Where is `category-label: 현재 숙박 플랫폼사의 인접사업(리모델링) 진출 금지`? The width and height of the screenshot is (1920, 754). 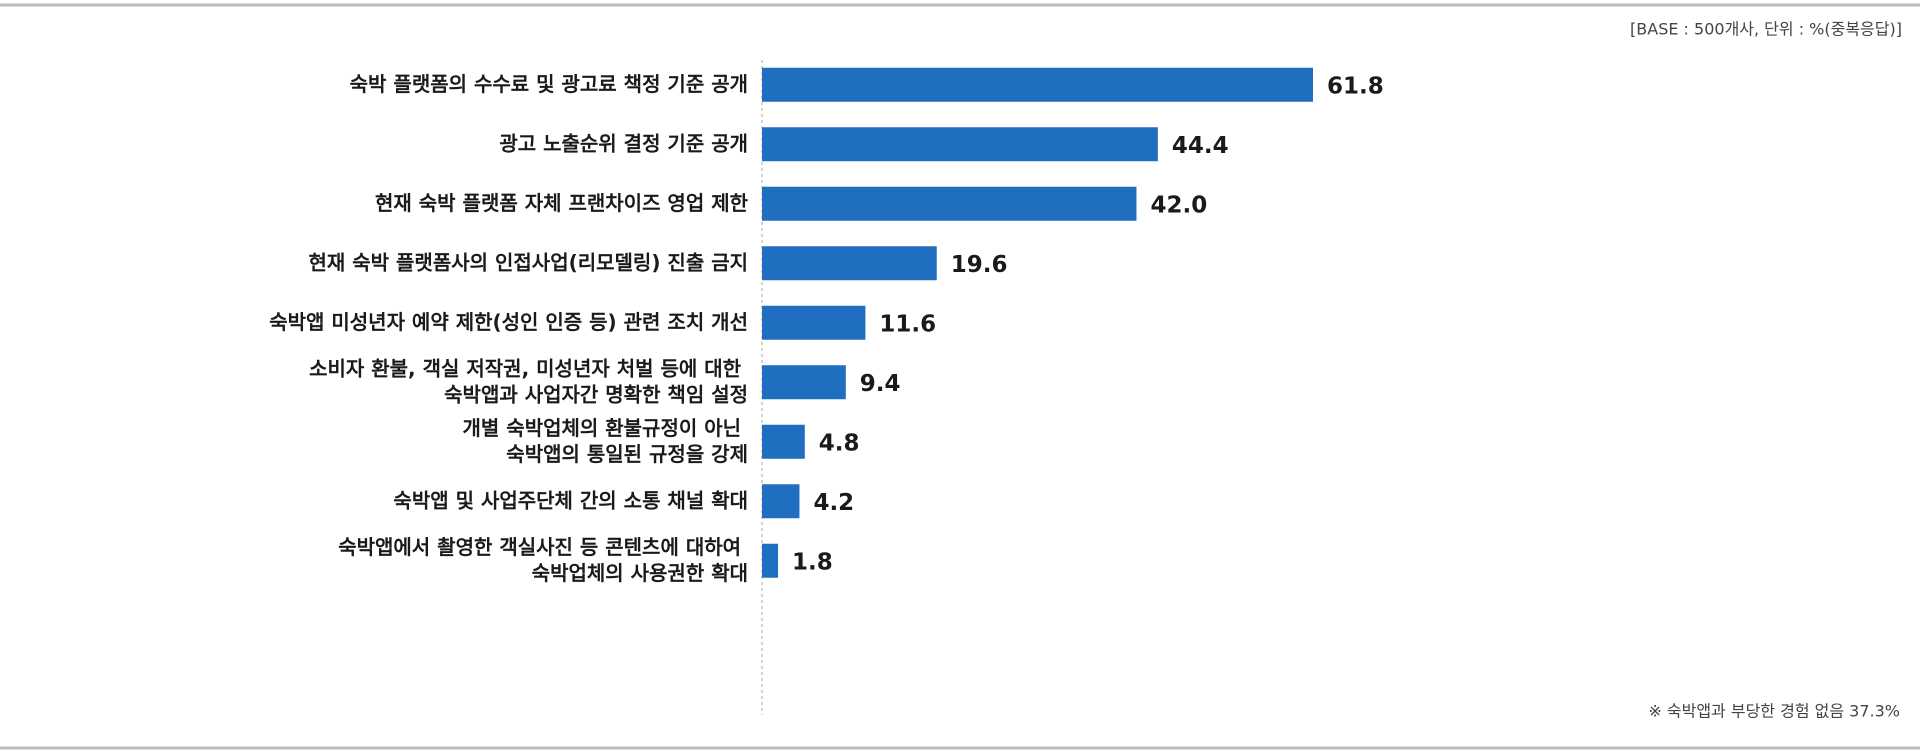 category-label: 현재 숙박 플랫폼사의 인접사업(리모델링) 진출 금지 is located at coordinates (529, 262).